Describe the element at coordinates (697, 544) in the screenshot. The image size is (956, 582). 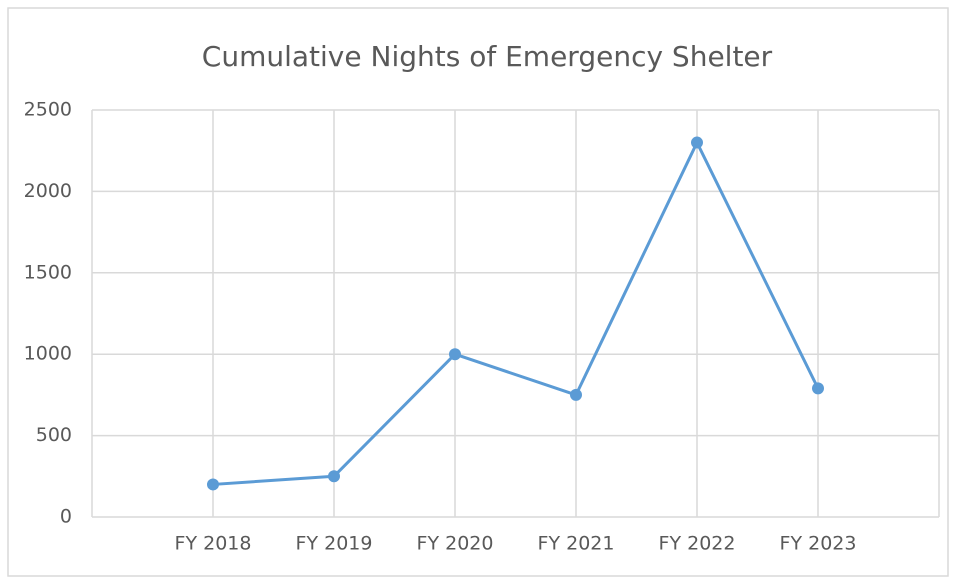
I see `x-tick-label: FY 2022` at that location.